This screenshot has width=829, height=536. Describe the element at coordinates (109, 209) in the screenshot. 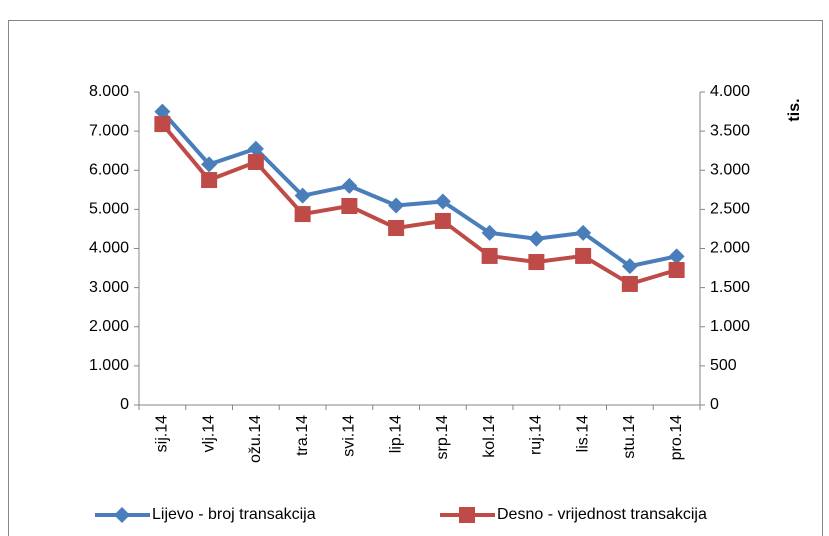

I see `y-tick-label: 5.000` at that location.